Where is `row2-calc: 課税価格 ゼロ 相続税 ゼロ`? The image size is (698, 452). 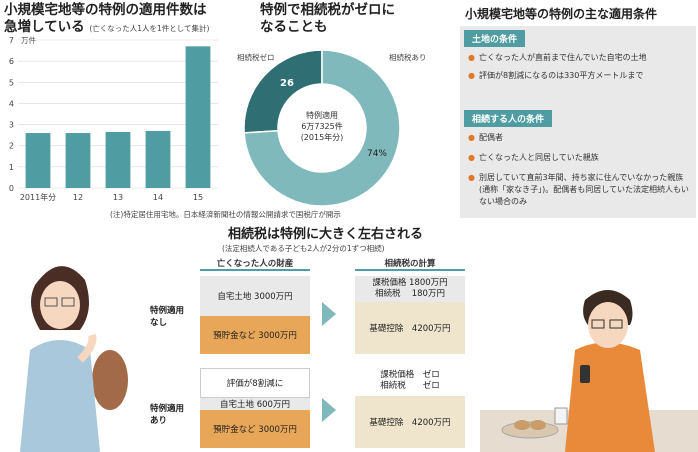 row2-calc: 課税価格 ゼロ 相続税 ゼロ is located at coordinates (410, 381).